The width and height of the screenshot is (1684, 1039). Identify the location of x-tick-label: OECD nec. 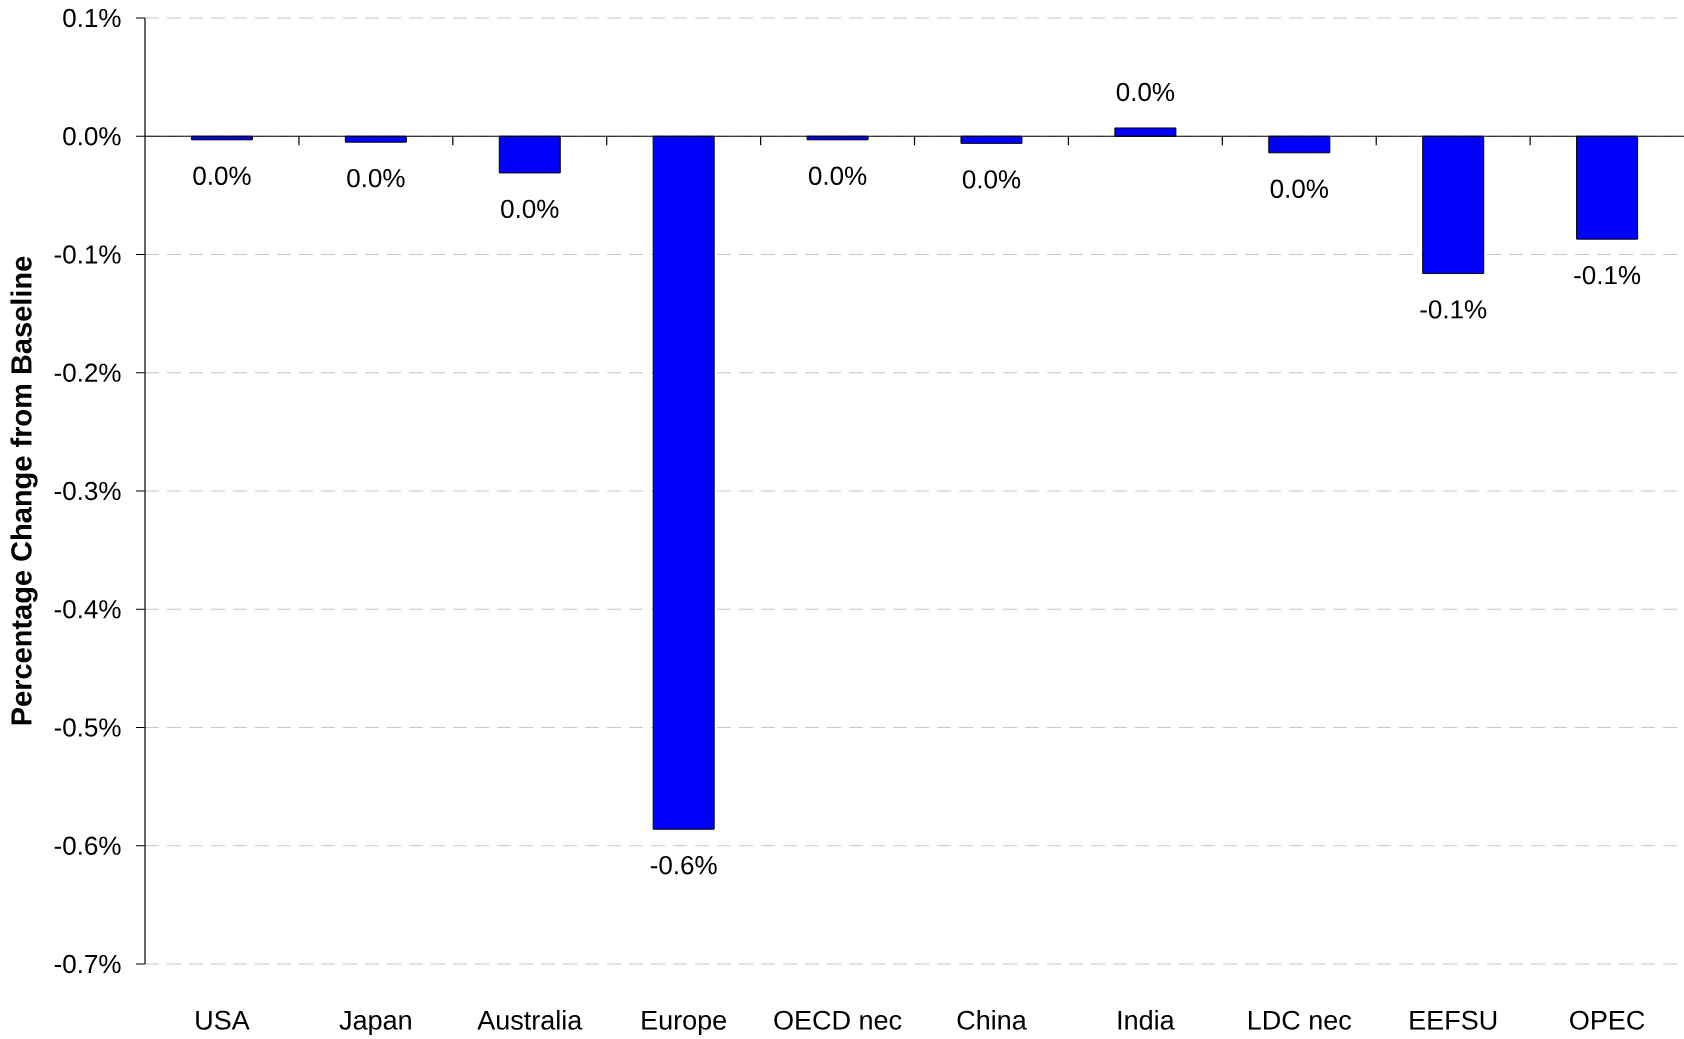
(838, 1020).